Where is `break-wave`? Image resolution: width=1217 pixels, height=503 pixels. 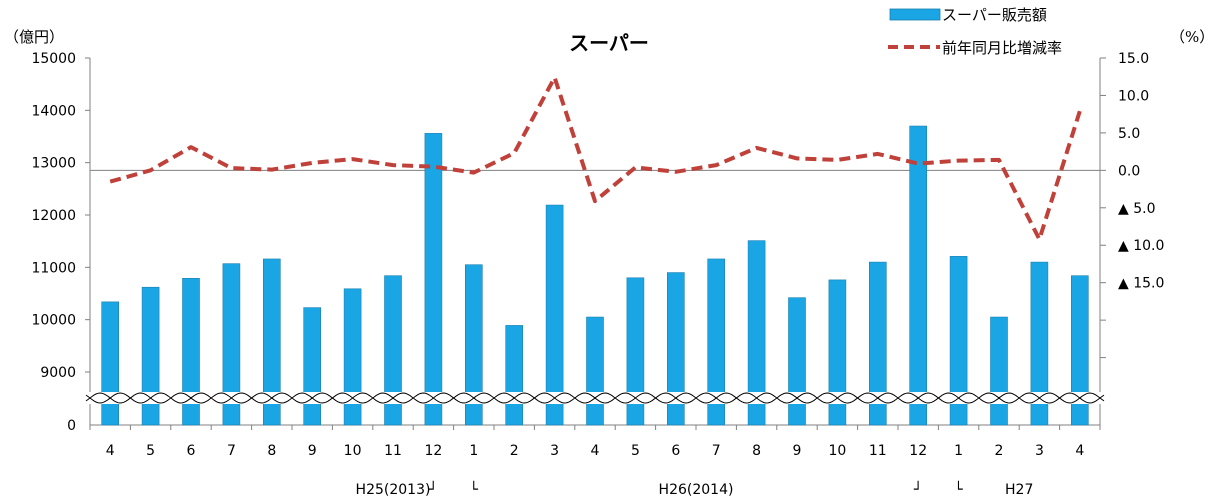
break-wave is located at coordinates (595, 398).